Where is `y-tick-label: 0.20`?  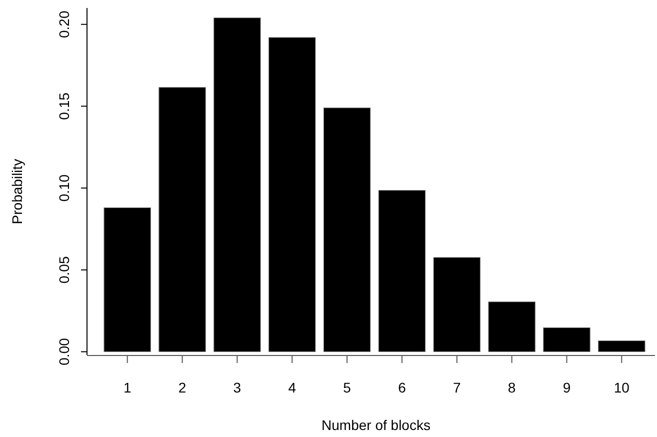 y-tick-label: 0.20 is located at coordinates (64, 24).